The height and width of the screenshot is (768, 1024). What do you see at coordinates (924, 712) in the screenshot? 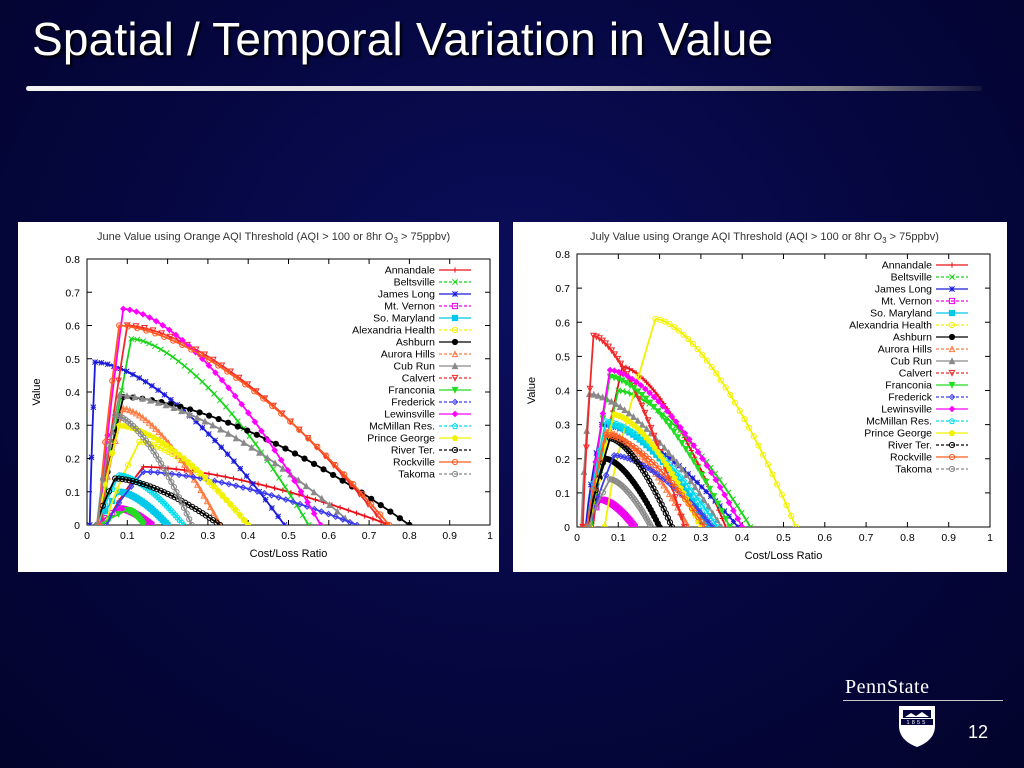
I see `pennstate-logo: PennState 1855` at bounding box center [924, 712].